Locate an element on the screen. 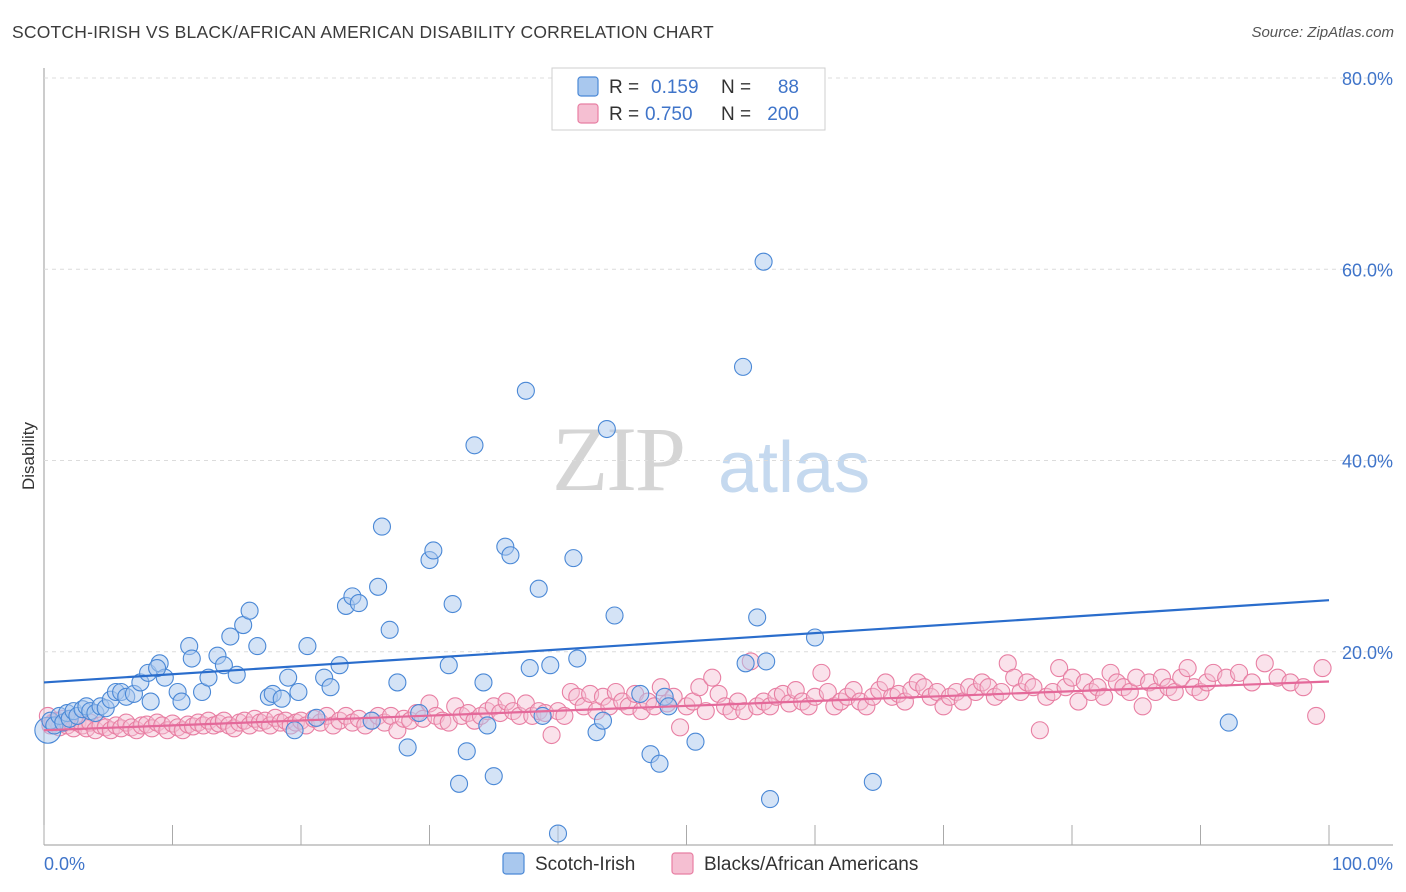 The height and width of the screenshot is (892, 1406). chart-source: Source: ZipAtlas.com is located at coordinates (1322, 32).